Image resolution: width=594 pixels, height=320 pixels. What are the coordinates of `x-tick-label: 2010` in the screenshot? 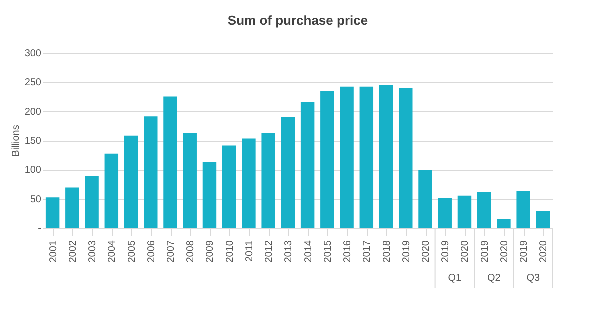 It's located at (230, 251).